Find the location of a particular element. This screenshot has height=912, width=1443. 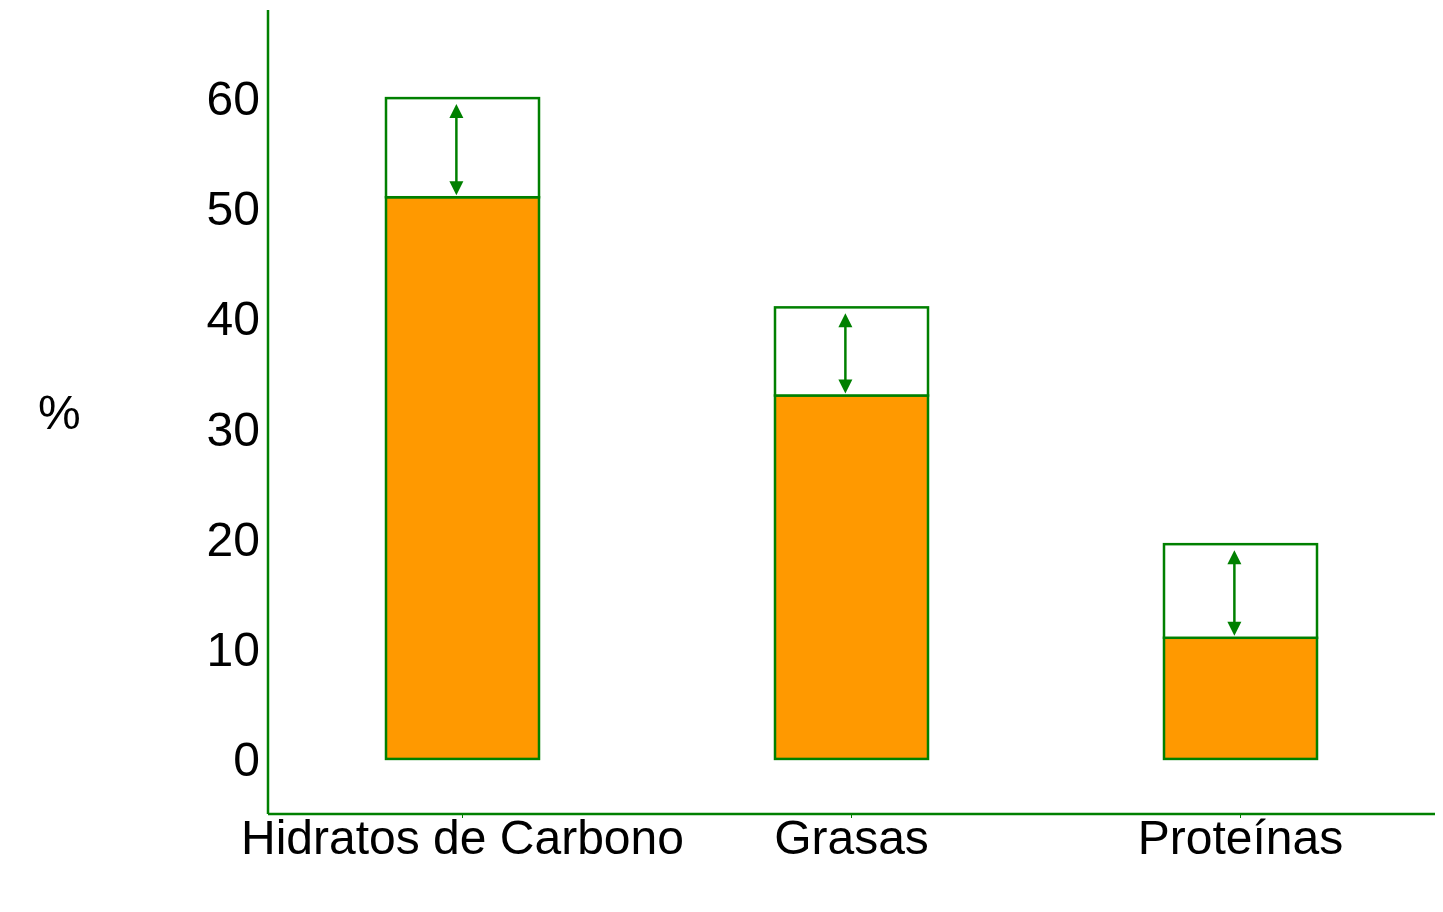

y-tick-label: 10 is located at coordinates (233, 649).